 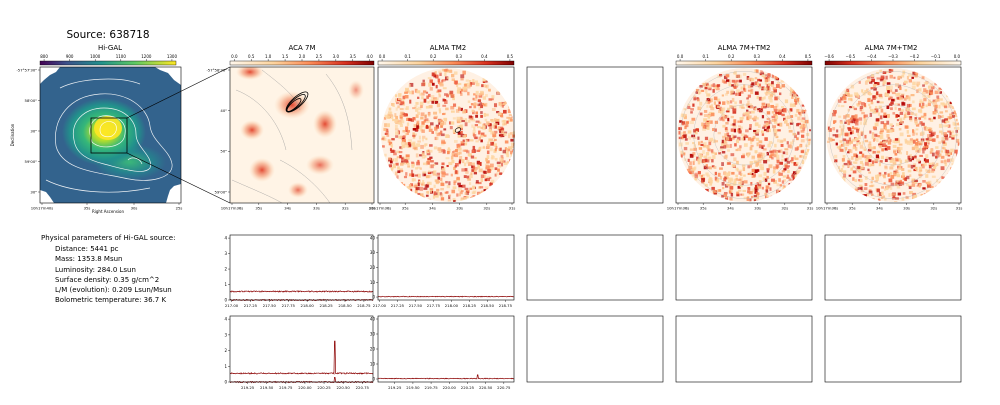 What do you see at coordinates (757, 56) in the screenshot?
I see `colorbar-tick-label: 0.3` at bounding box center [757, 56].